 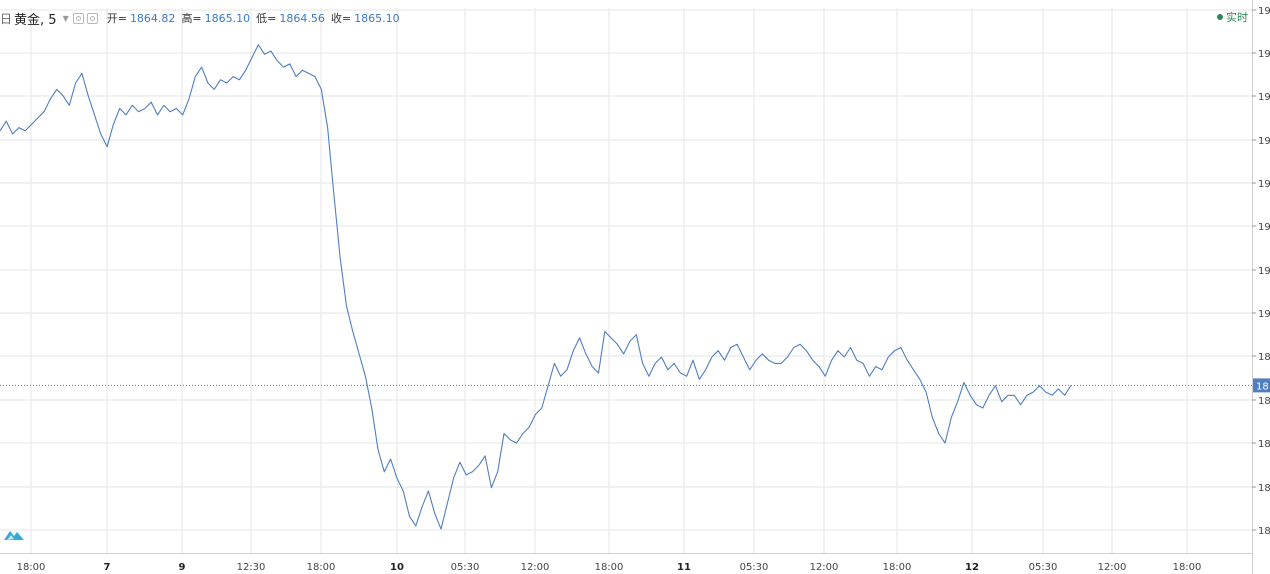 I want to click on current-price-tag, so click(x=1261, y=385).